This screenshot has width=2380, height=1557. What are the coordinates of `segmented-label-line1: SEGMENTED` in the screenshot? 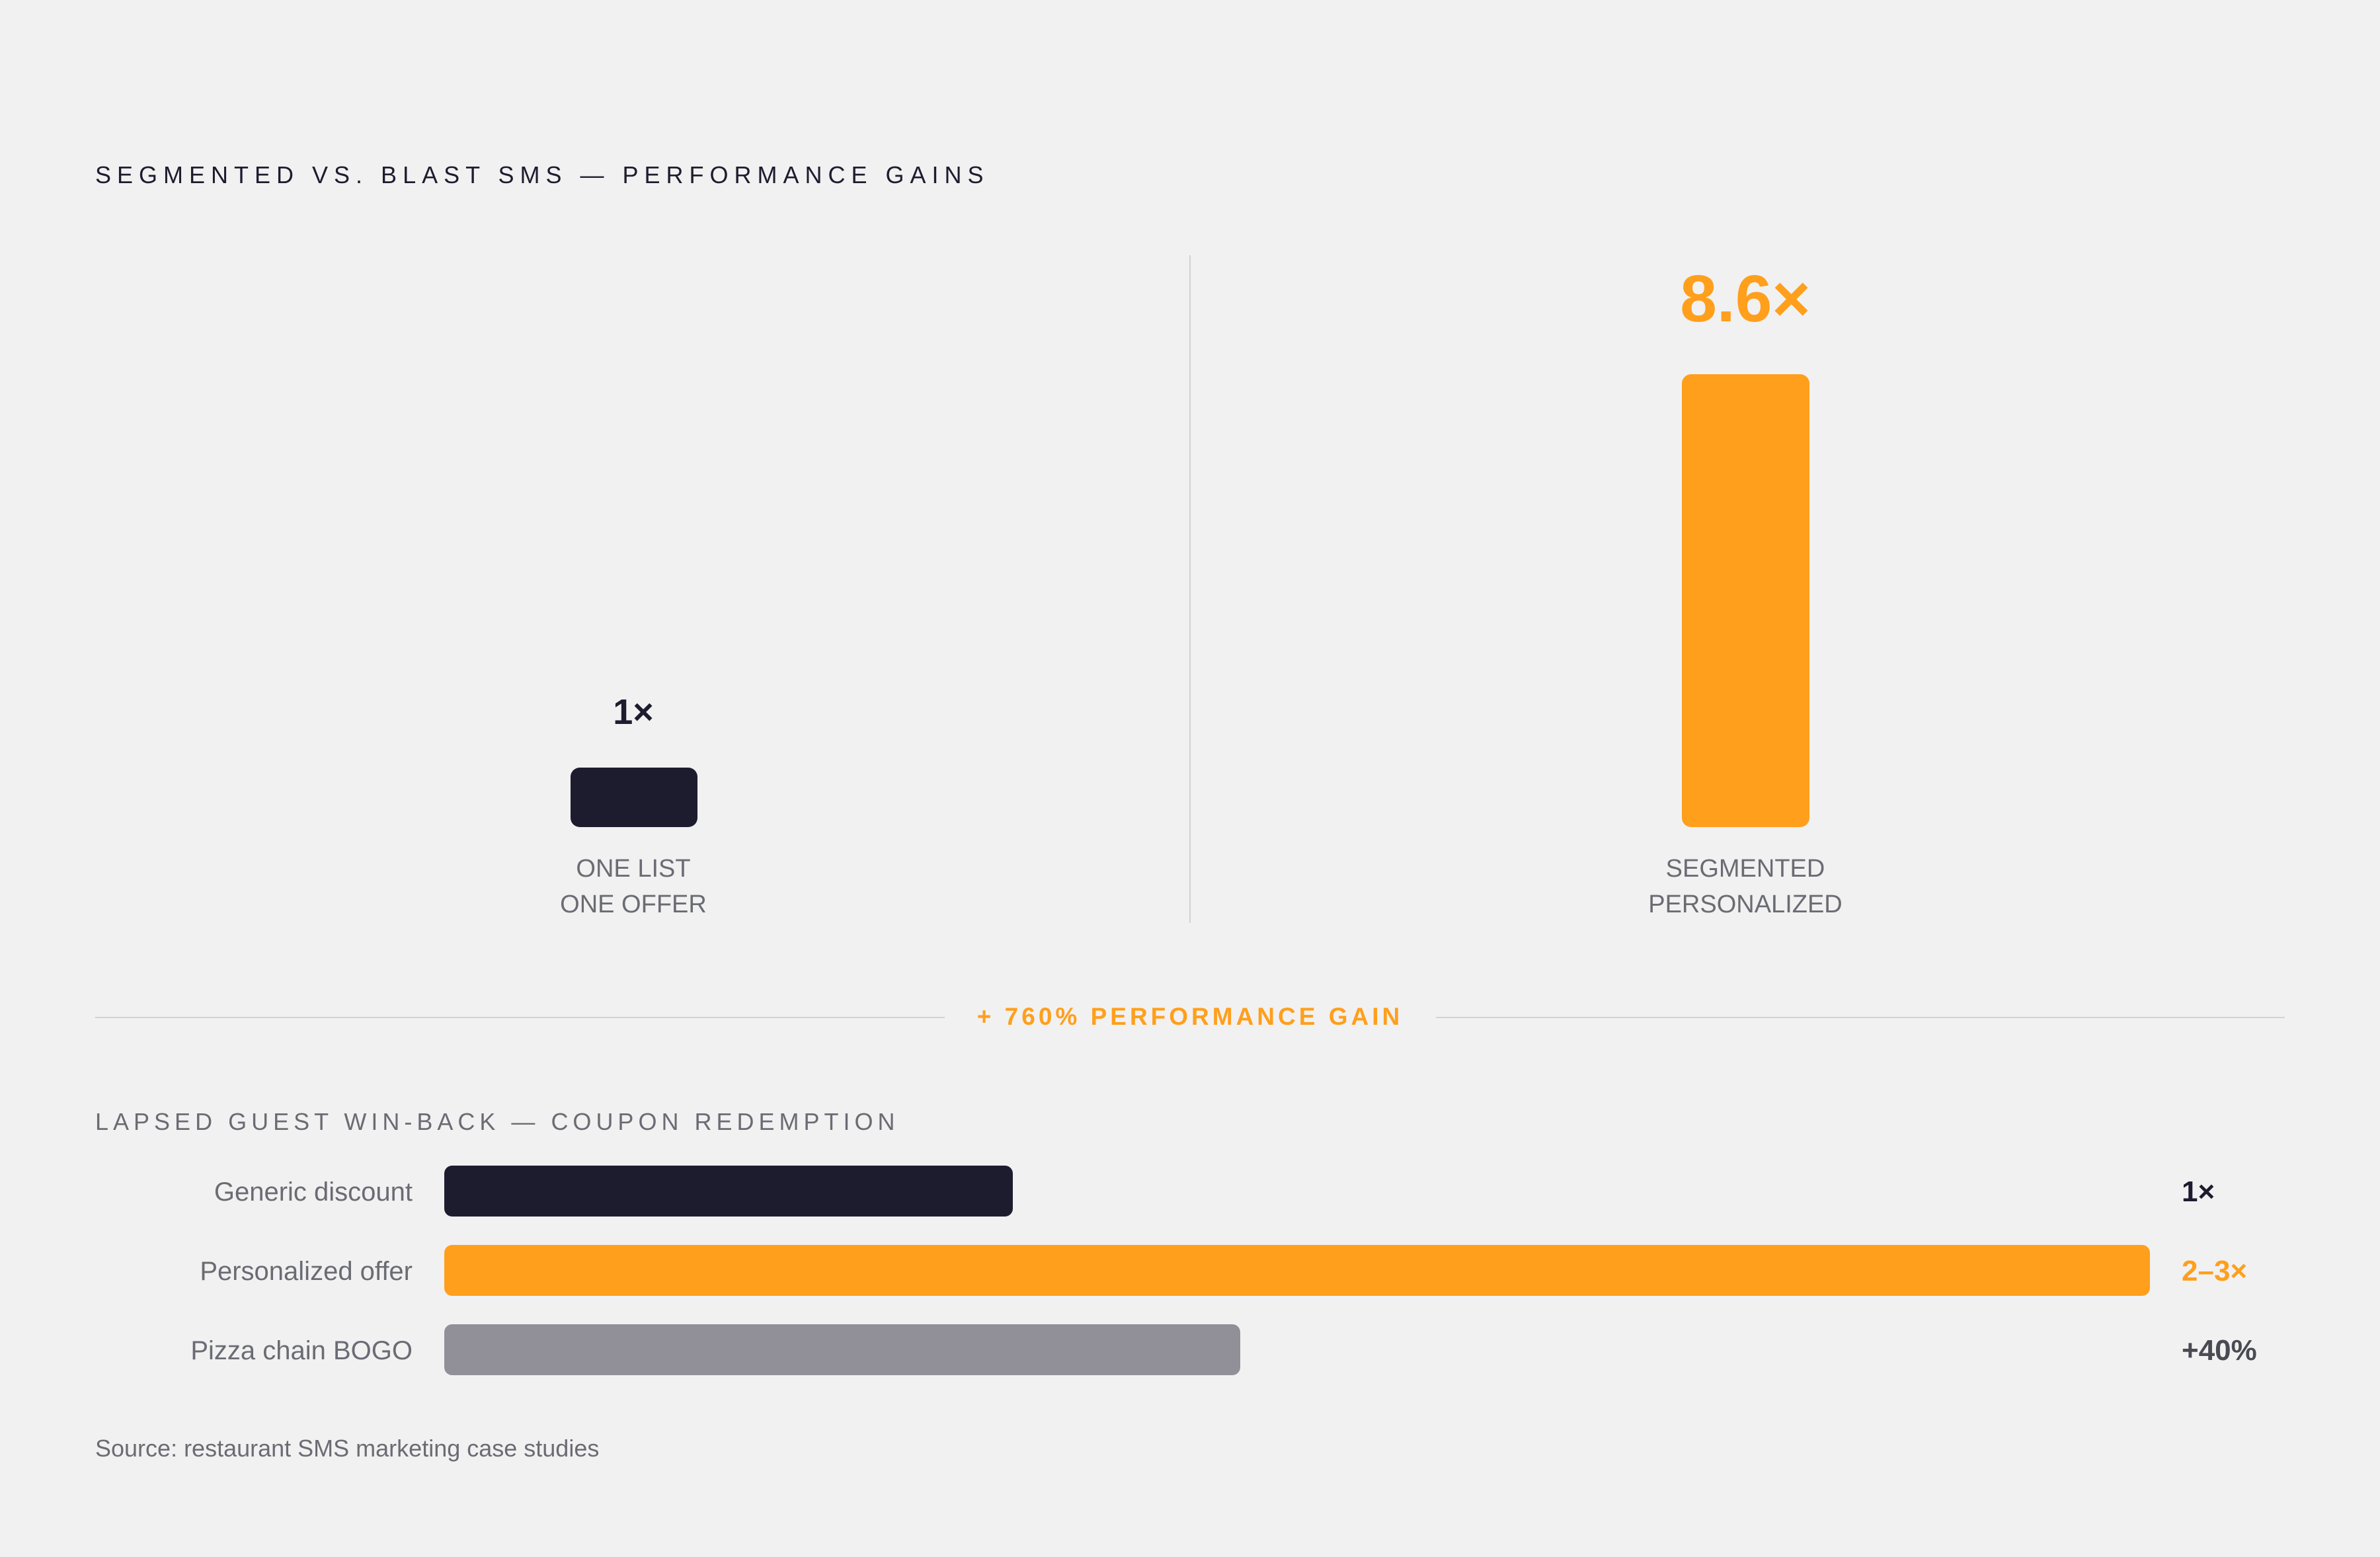 It's located at (1745, 869).